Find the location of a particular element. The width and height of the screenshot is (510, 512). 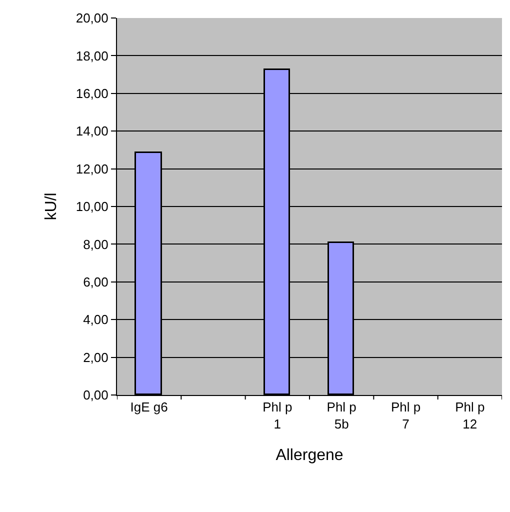

y-tick-label: 8,00 is located at coordinates (95, 244).